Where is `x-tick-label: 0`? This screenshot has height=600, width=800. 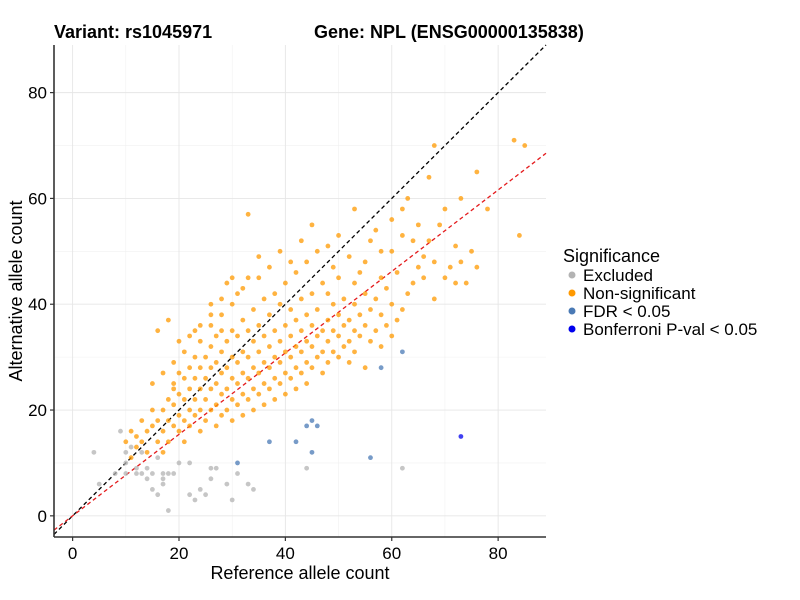 x-tick-label: 0 is located at coordinates (72, 553).